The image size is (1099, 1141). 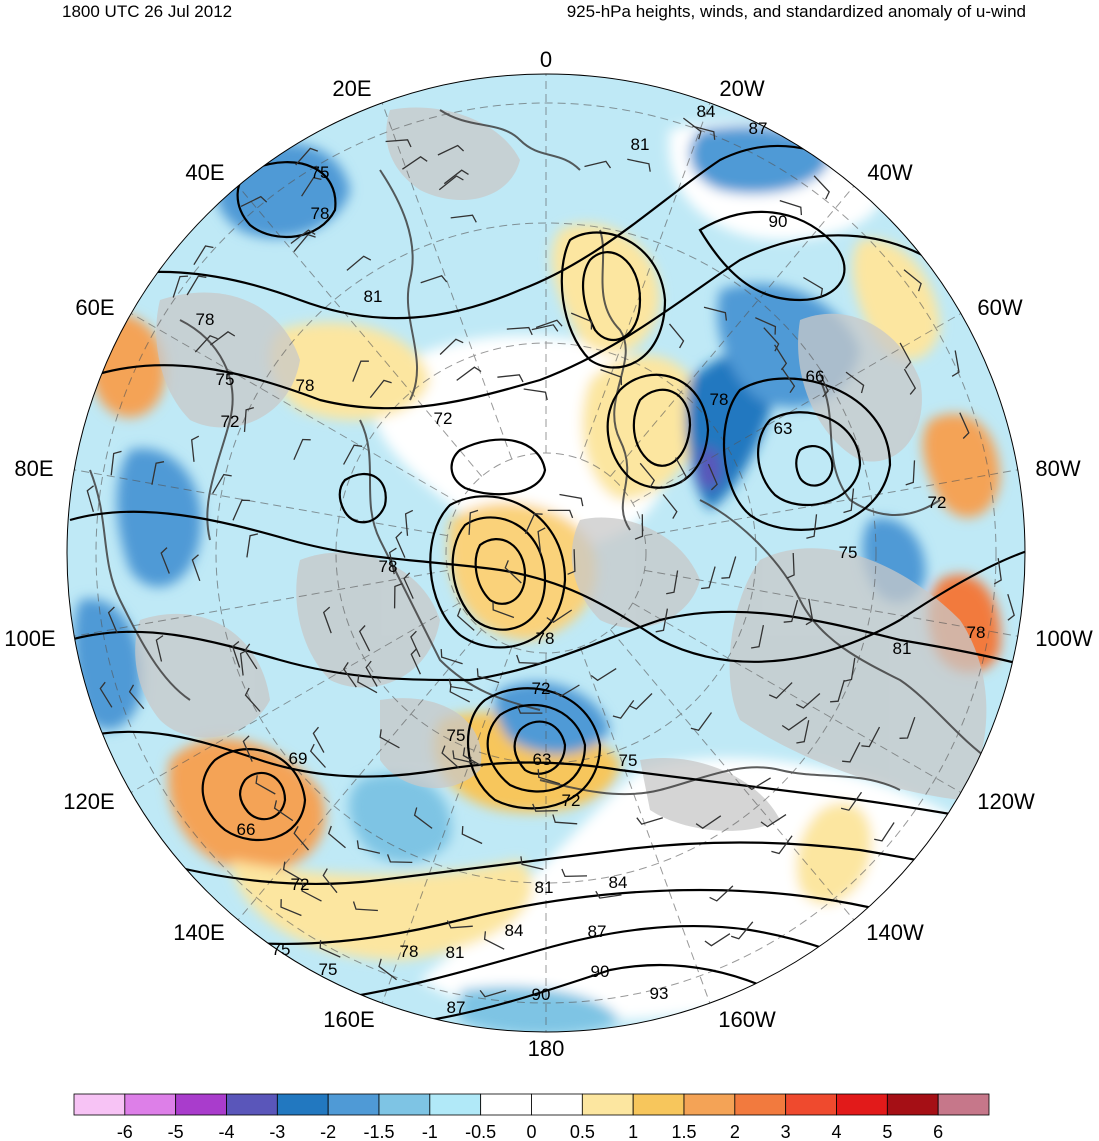 I want to click on lon-label-0: 0, so click(x=546, y=59).